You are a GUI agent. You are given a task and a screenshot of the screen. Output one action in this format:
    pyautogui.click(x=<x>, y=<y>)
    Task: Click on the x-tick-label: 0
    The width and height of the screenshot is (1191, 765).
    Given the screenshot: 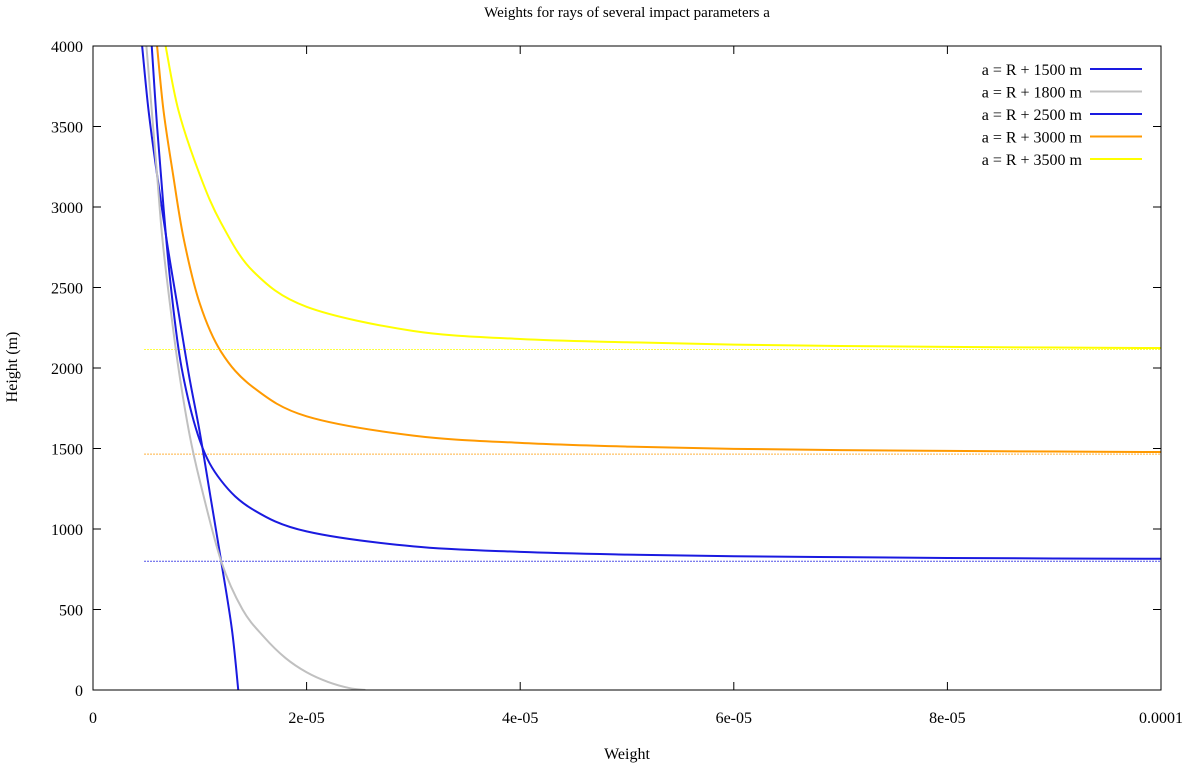 What is the action you would take?
    pyautogui.click(x=93, y=718)
    